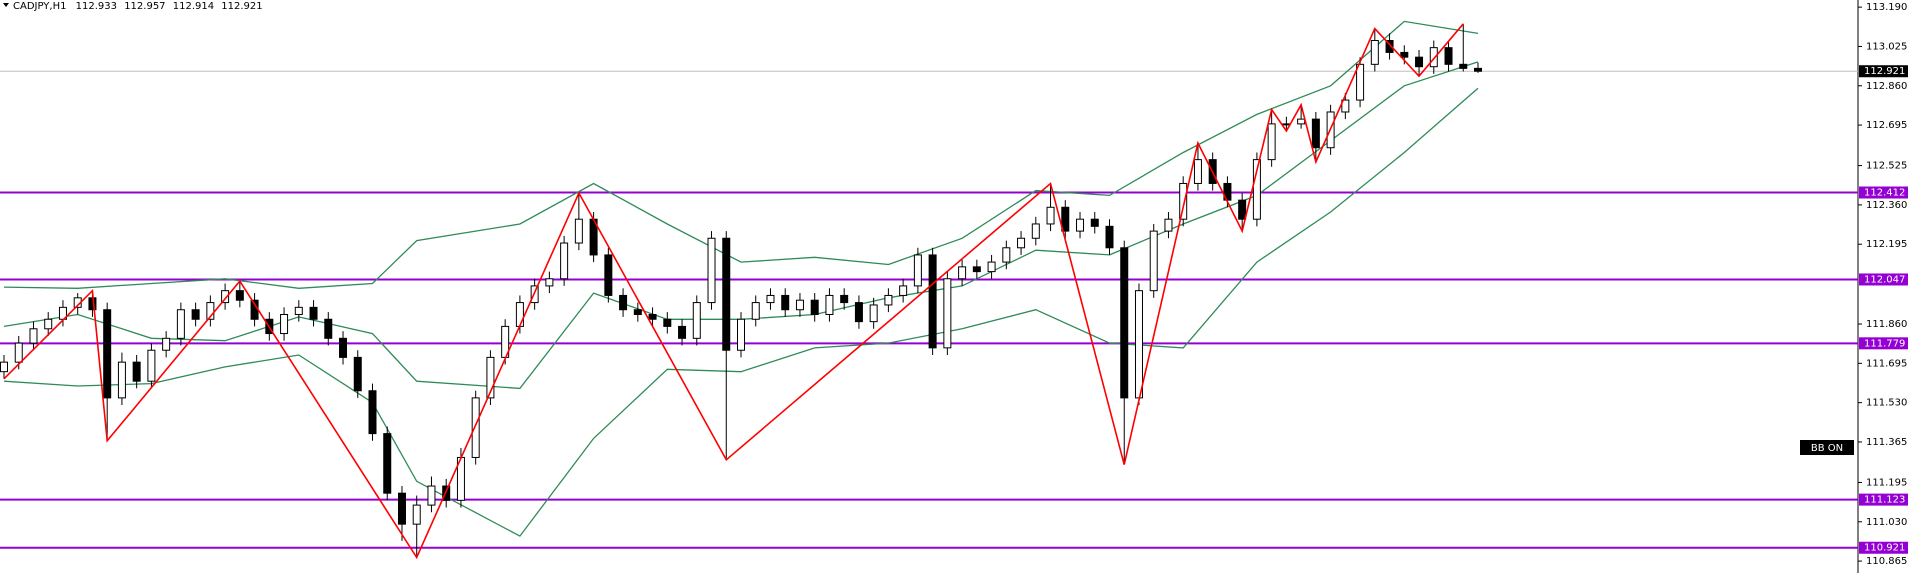 The height and width of the screenshot is (573, 1908). Describe the element at coordinates (241, 6) in the screenshot. I see `quote-close: 112.921` at that location.